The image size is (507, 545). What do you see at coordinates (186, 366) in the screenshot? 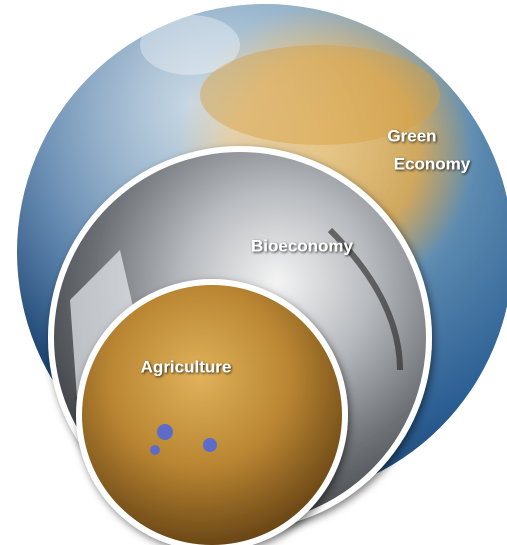
I see `node-label: Agriculture` at bounding box center [186, 366].